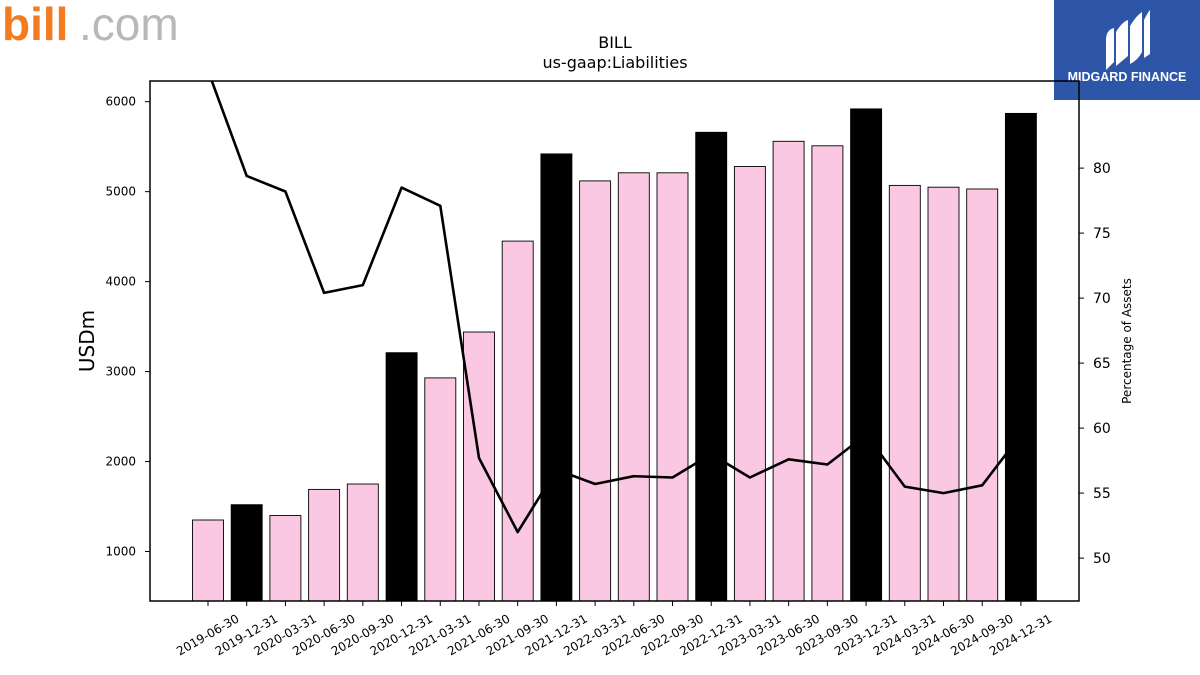  What do you see at coordinates (1102, 559) in the screenshot?
I see `y2-tick-label: 50` at bounding box center [1102, 559].